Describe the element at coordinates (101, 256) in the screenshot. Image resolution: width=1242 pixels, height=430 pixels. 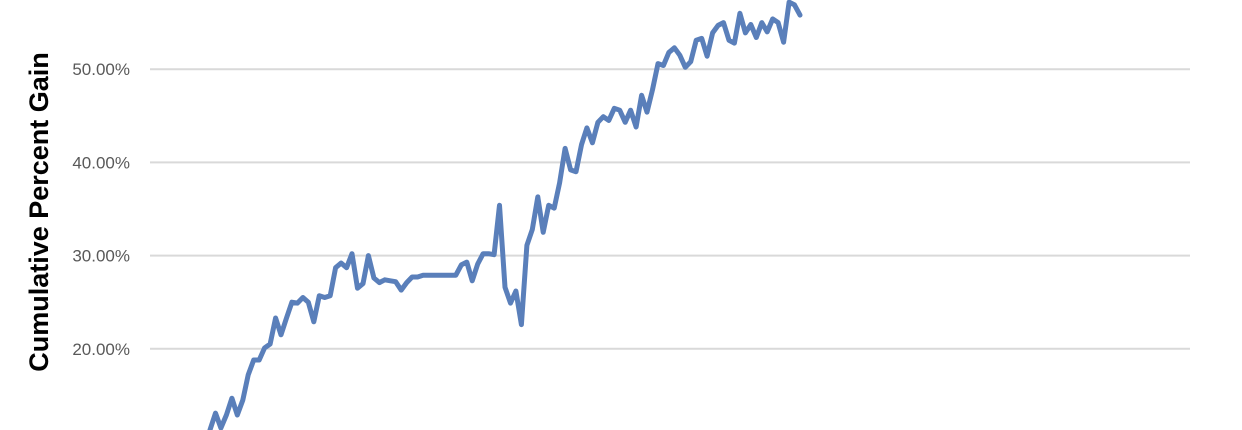
I see `y-tick-label: 30.00%` at that location.